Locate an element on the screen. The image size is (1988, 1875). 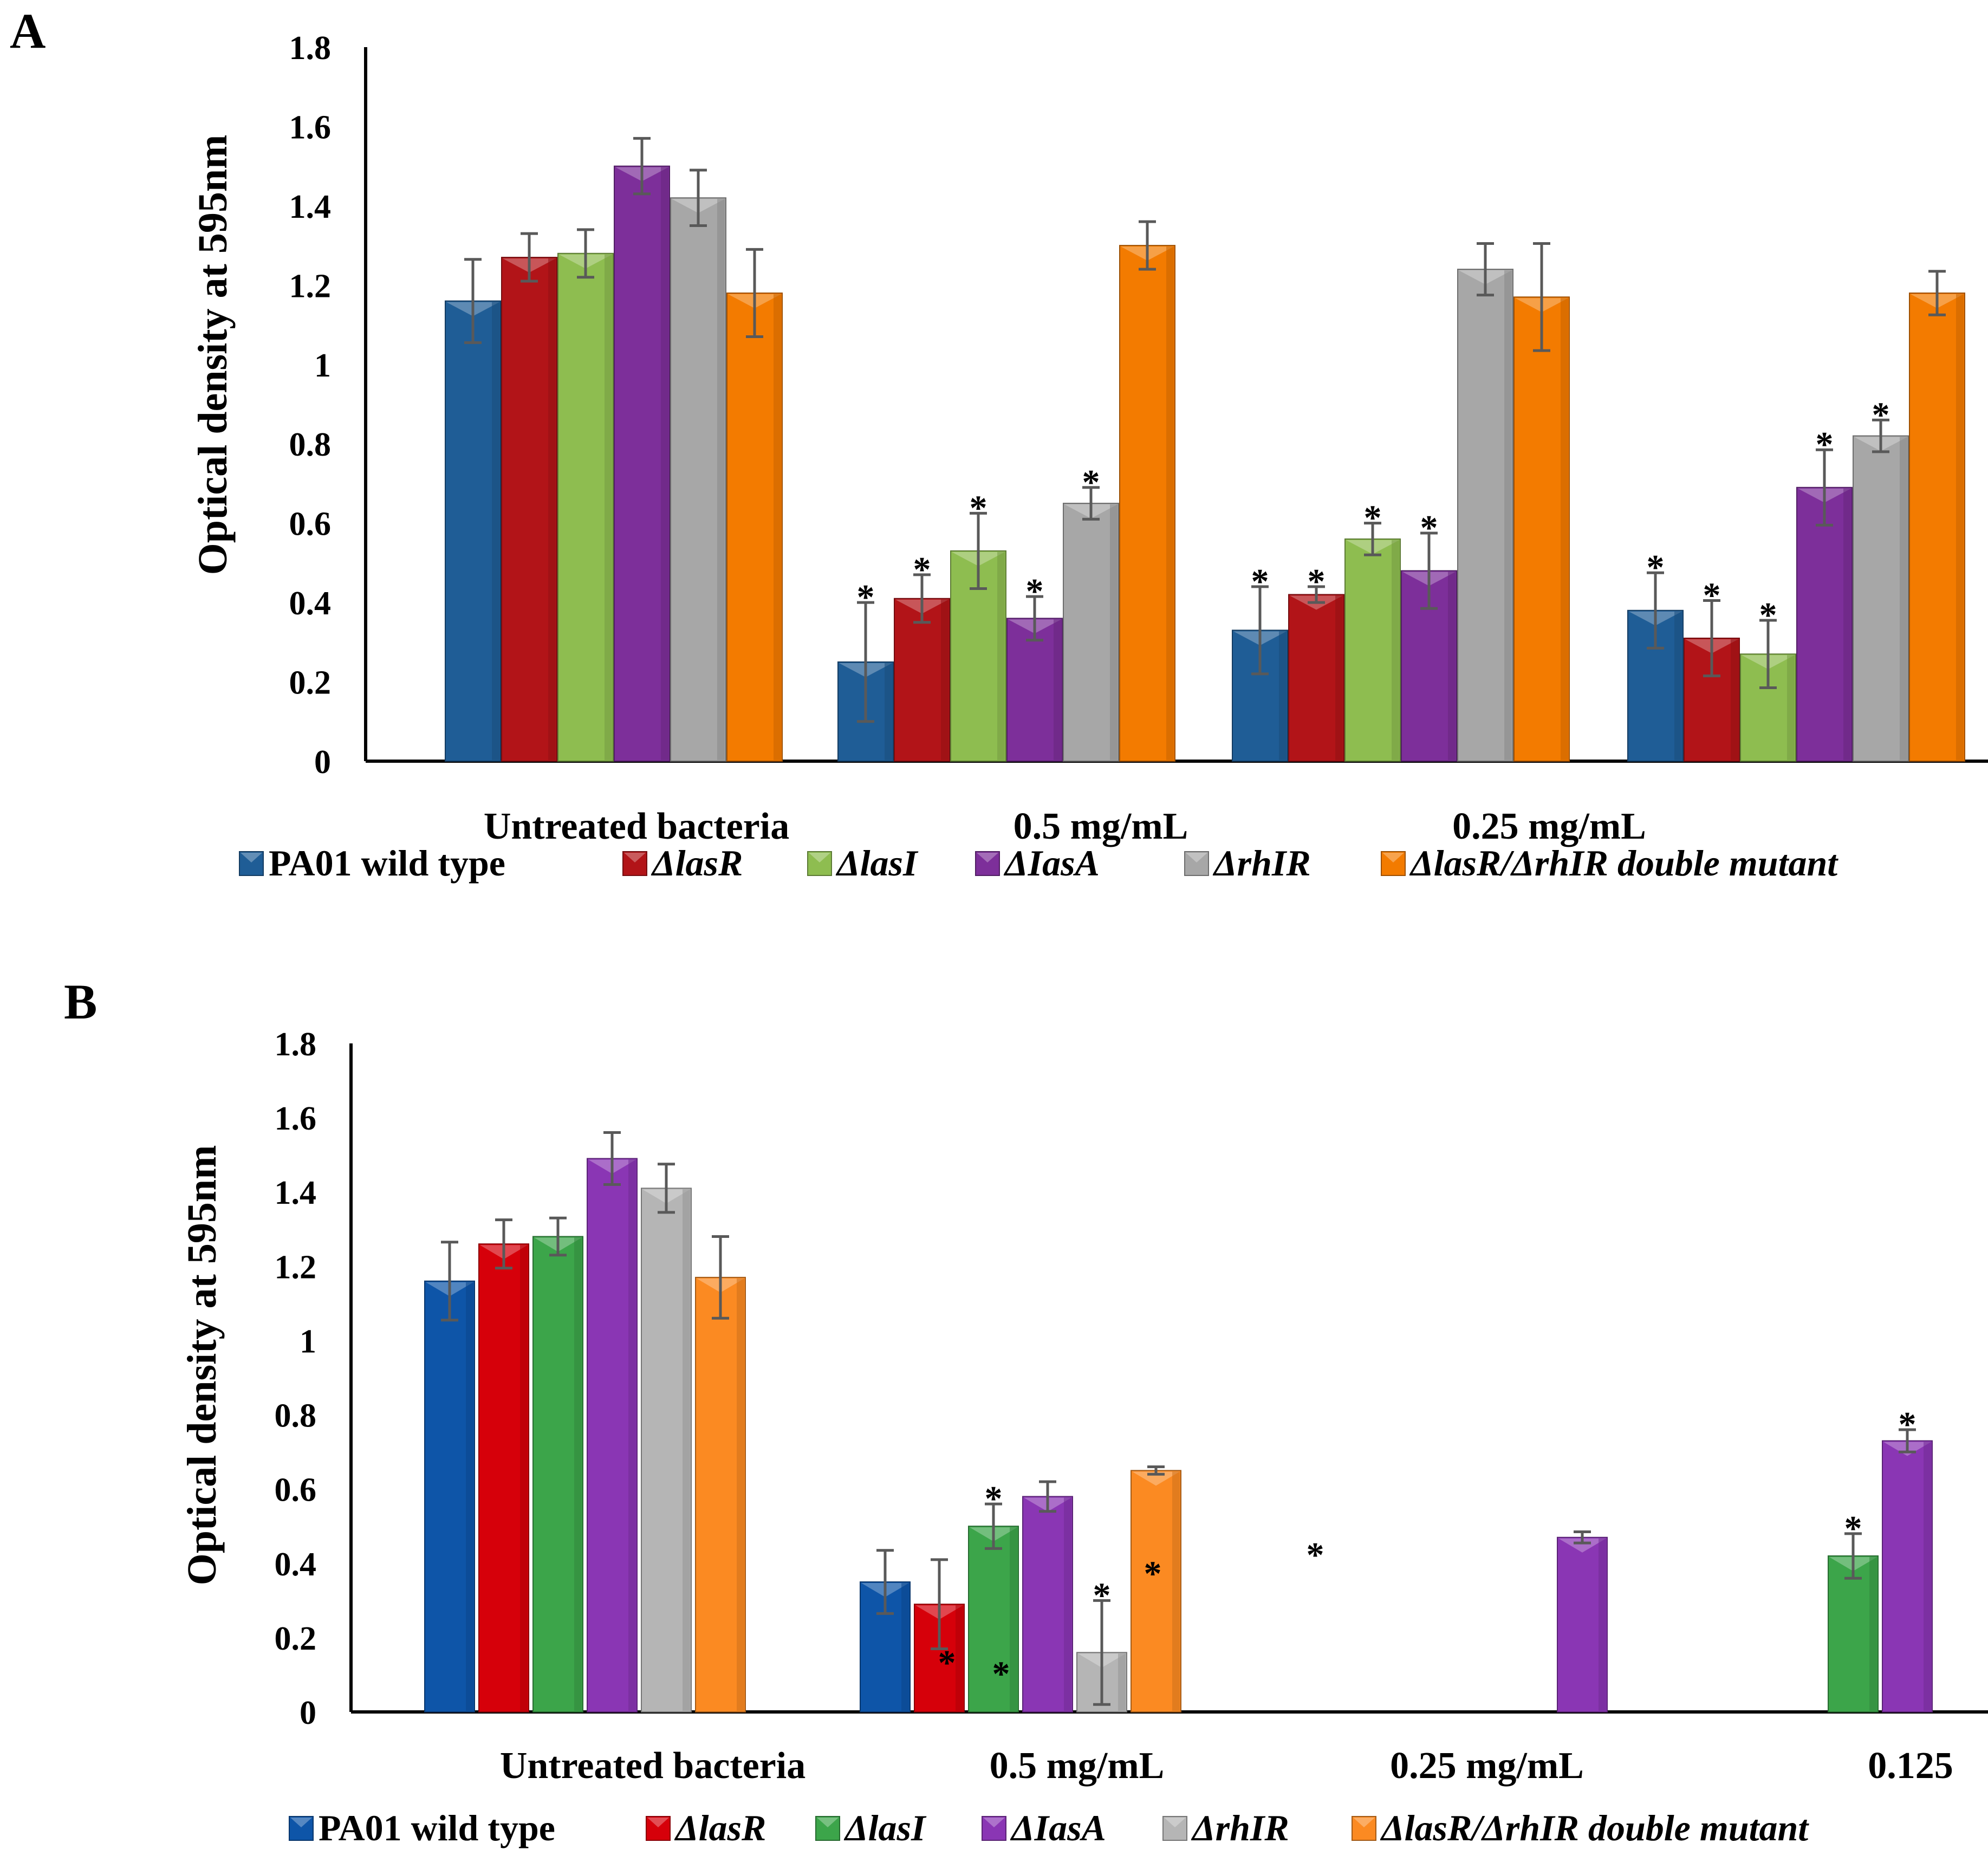
legend-label: ΔlasR/ΔrhIR double mutant is located at coordinates (1594, 1827).